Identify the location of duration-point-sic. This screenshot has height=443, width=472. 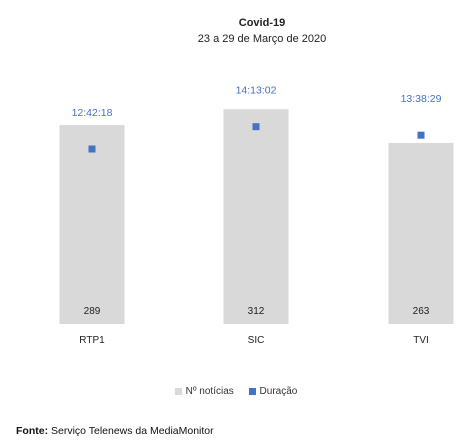
(256, 127).